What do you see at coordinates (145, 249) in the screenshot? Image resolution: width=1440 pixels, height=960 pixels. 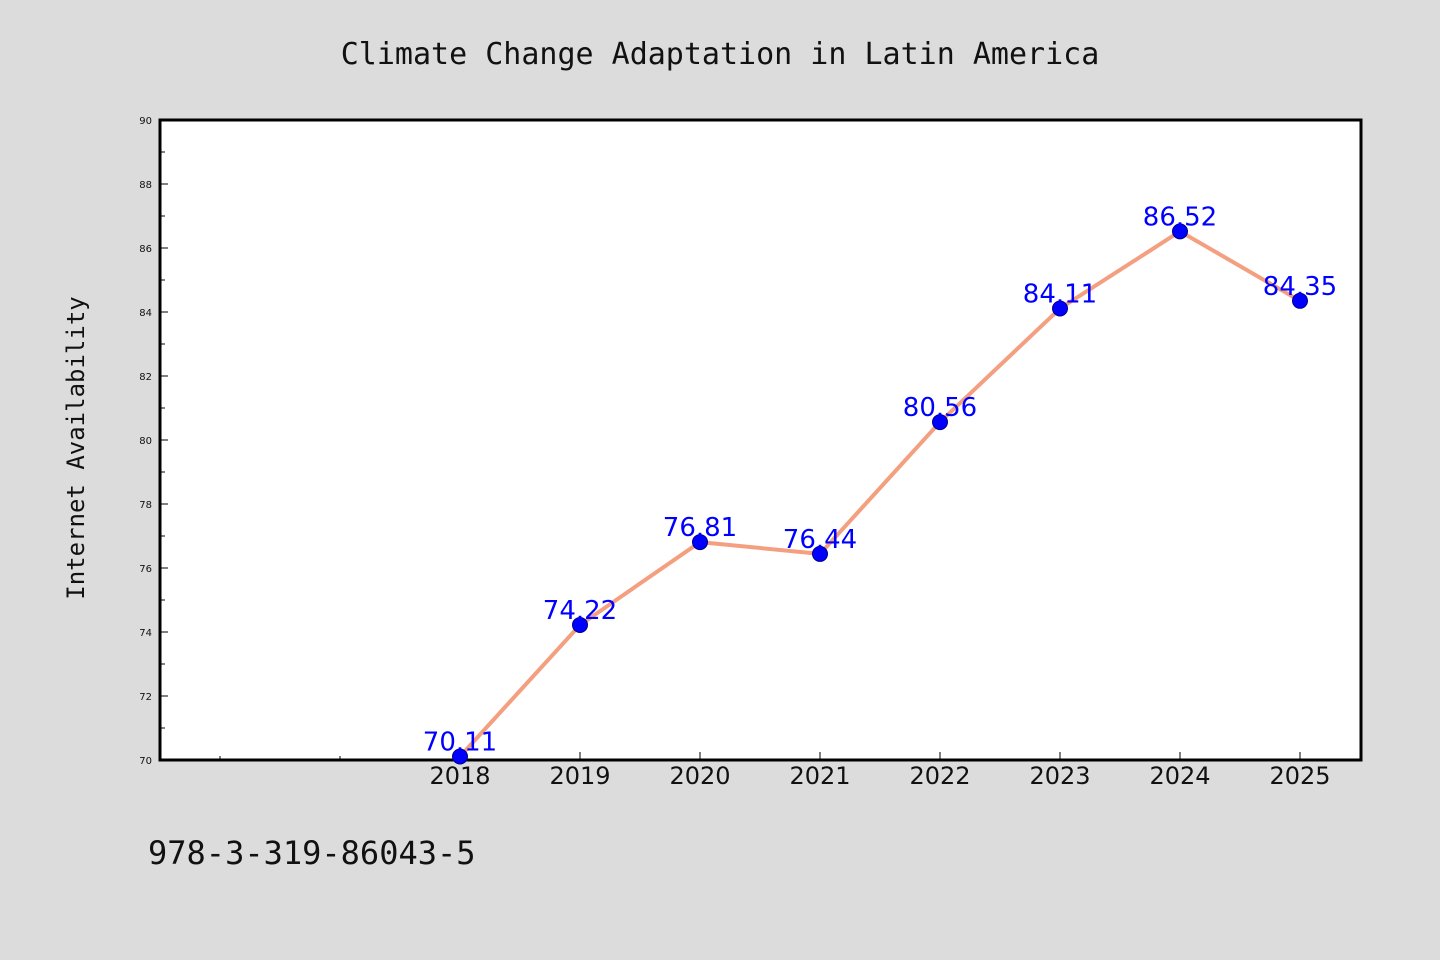 I see `y-tick-label: 86` at bounding box center [145, 249].